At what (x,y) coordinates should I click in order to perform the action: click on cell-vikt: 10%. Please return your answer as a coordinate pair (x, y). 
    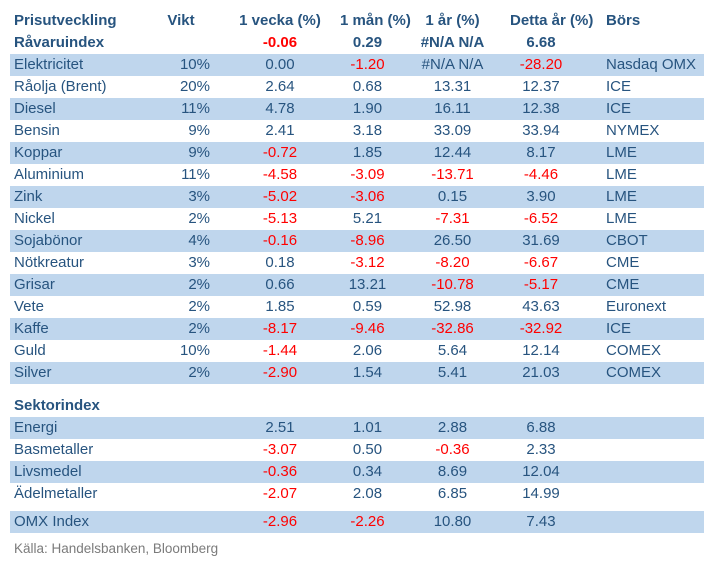
    Looking at the image, I should click on (194, 350).